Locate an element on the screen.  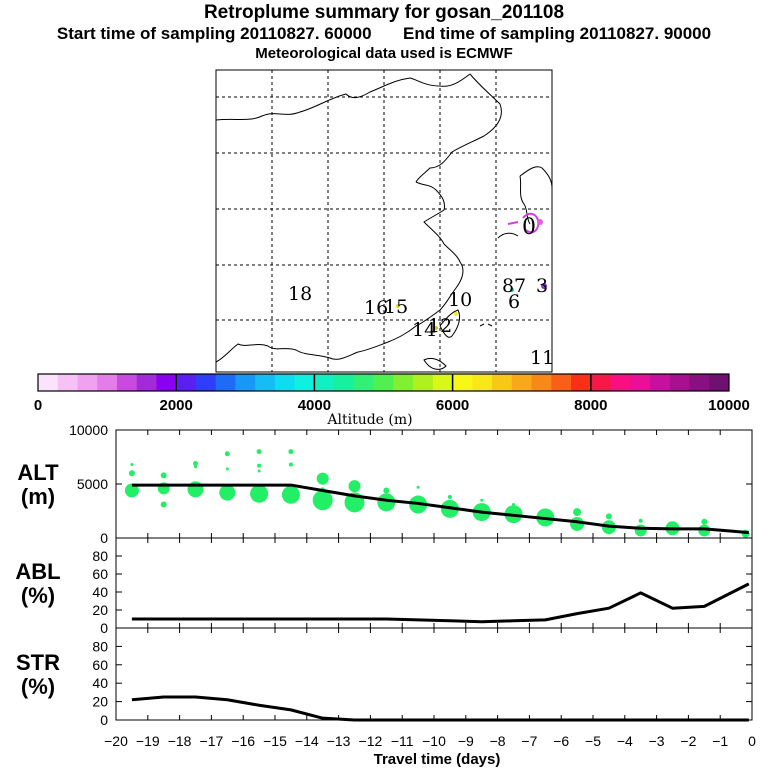
y-tick-label: 10000 is located at coordinates (88, 430).